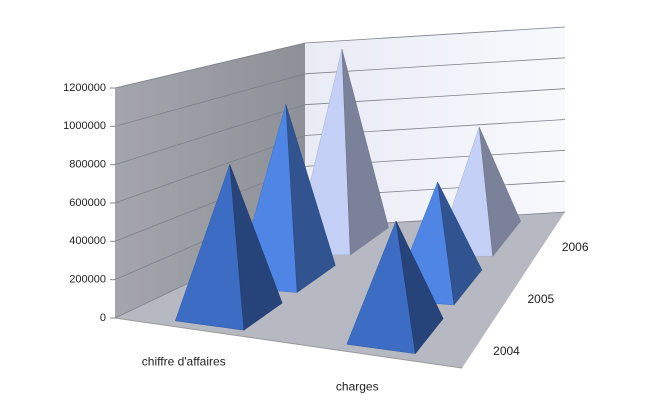 The image size is (645, 407). Describe the element at coordinates (288, 343) in the screenshot. I see `floor-edge` at that location.